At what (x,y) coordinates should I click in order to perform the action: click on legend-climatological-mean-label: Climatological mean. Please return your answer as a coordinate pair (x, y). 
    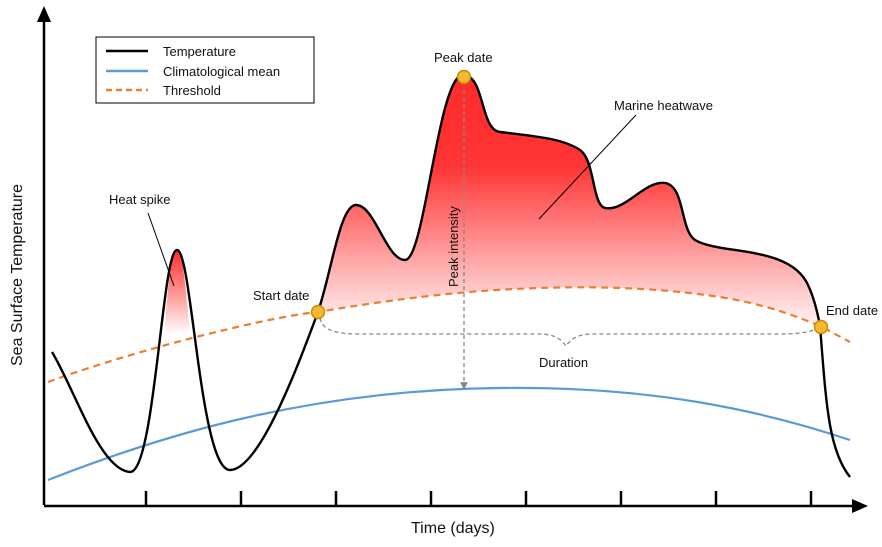
    Looking at the image, I should click on (221, 71).